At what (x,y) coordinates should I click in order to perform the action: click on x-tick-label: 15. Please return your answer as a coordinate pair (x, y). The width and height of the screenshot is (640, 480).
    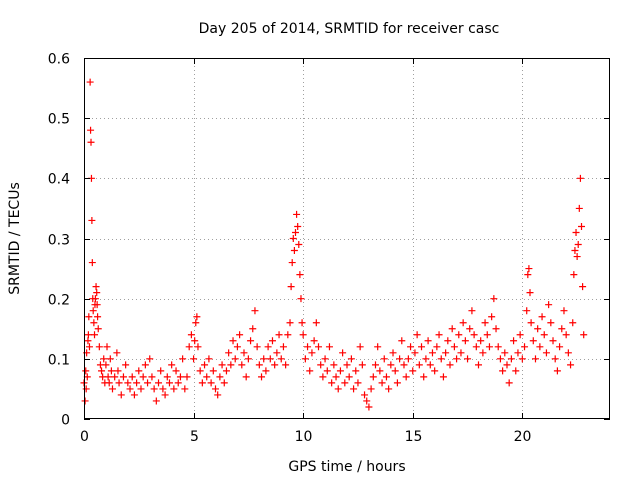
    Looking at the image, I should click on (414, 437).